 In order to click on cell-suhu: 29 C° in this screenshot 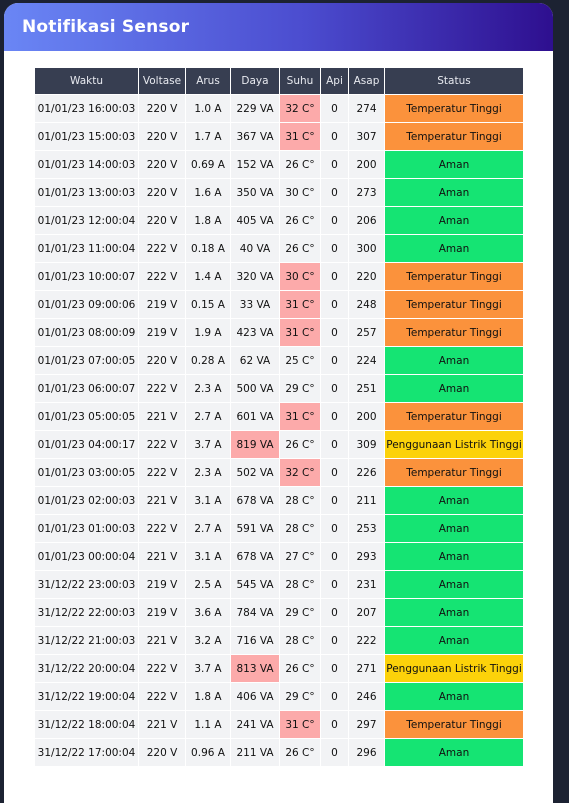, I will do `click(300, 388)`.